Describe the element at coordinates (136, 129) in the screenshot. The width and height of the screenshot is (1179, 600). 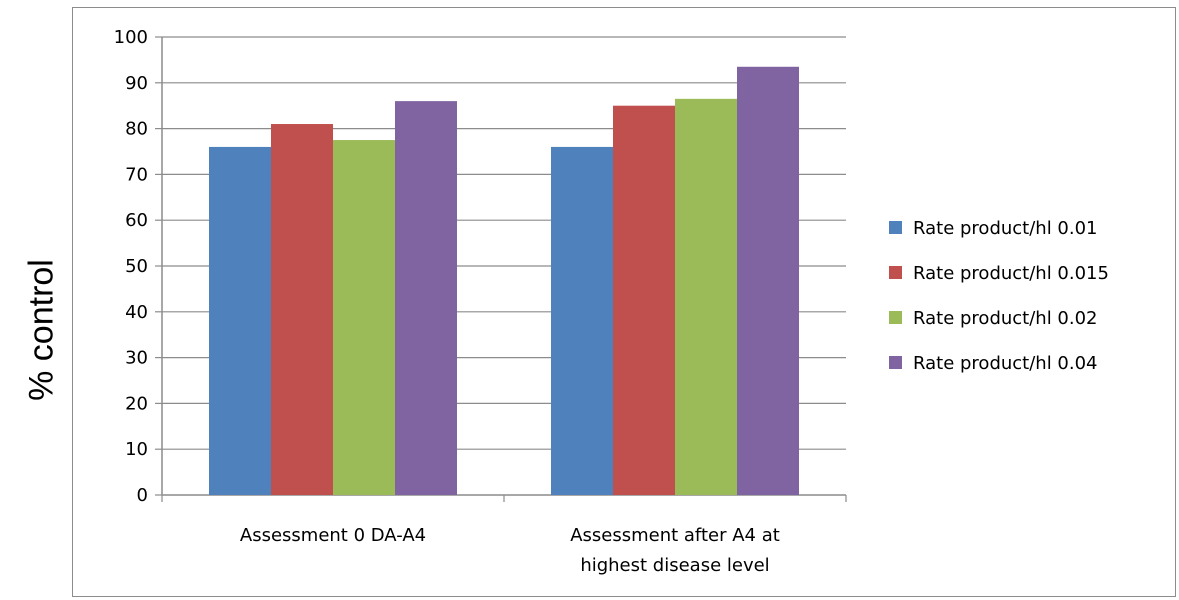
I see `y-tick-label: 80` at that location.